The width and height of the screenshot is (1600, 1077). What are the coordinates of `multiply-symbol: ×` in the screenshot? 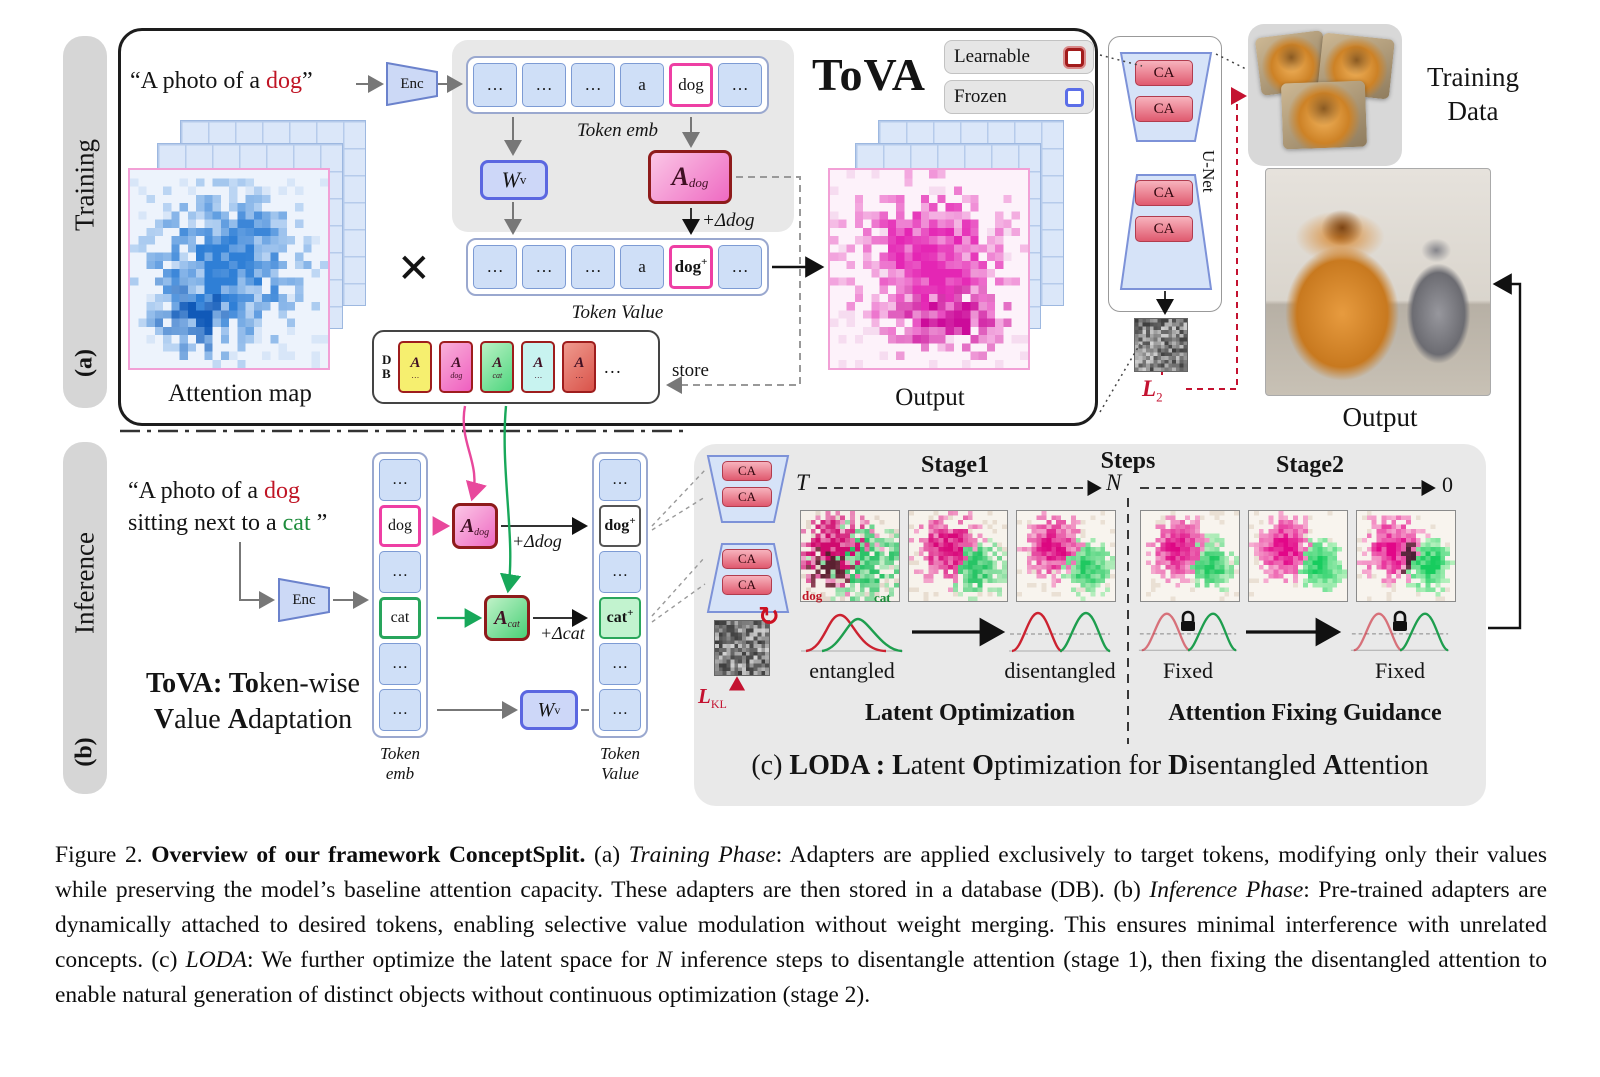 It's located at (414, 268).